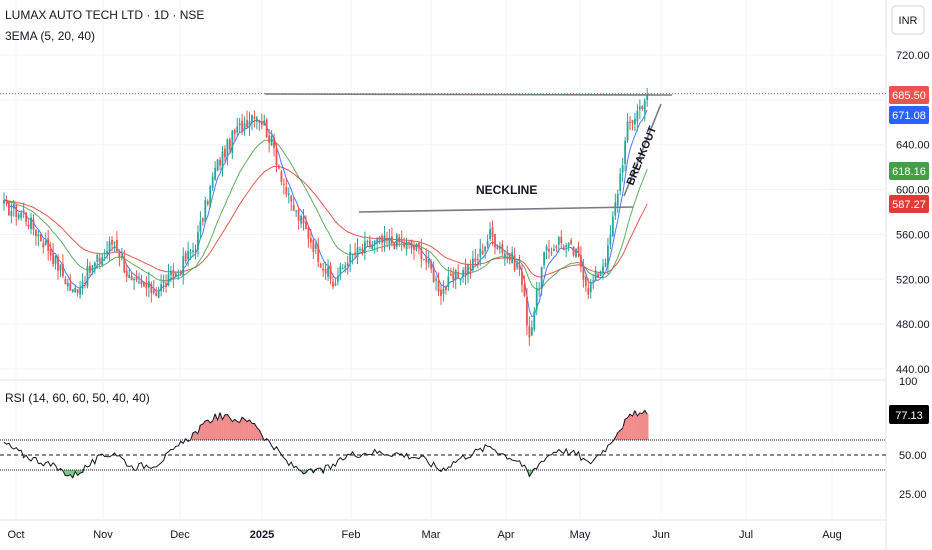 Image resolution: width=932 pixels, height=550 pixels. Describe the element at coordinates (103, 535) in the screenshot. I see `time-tick-label: Nov` at that location.